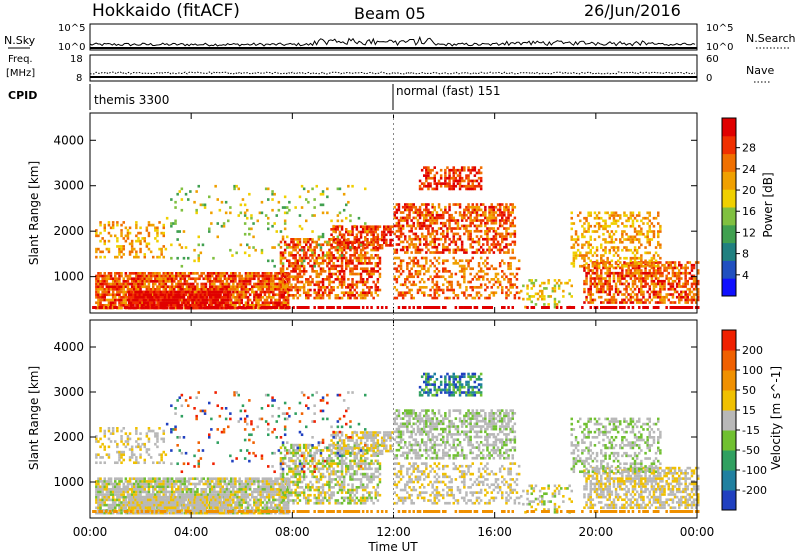 Image resolution: width=800 pixels, height=554 pixels. I want to click on nsky-line, so click(392, 41).